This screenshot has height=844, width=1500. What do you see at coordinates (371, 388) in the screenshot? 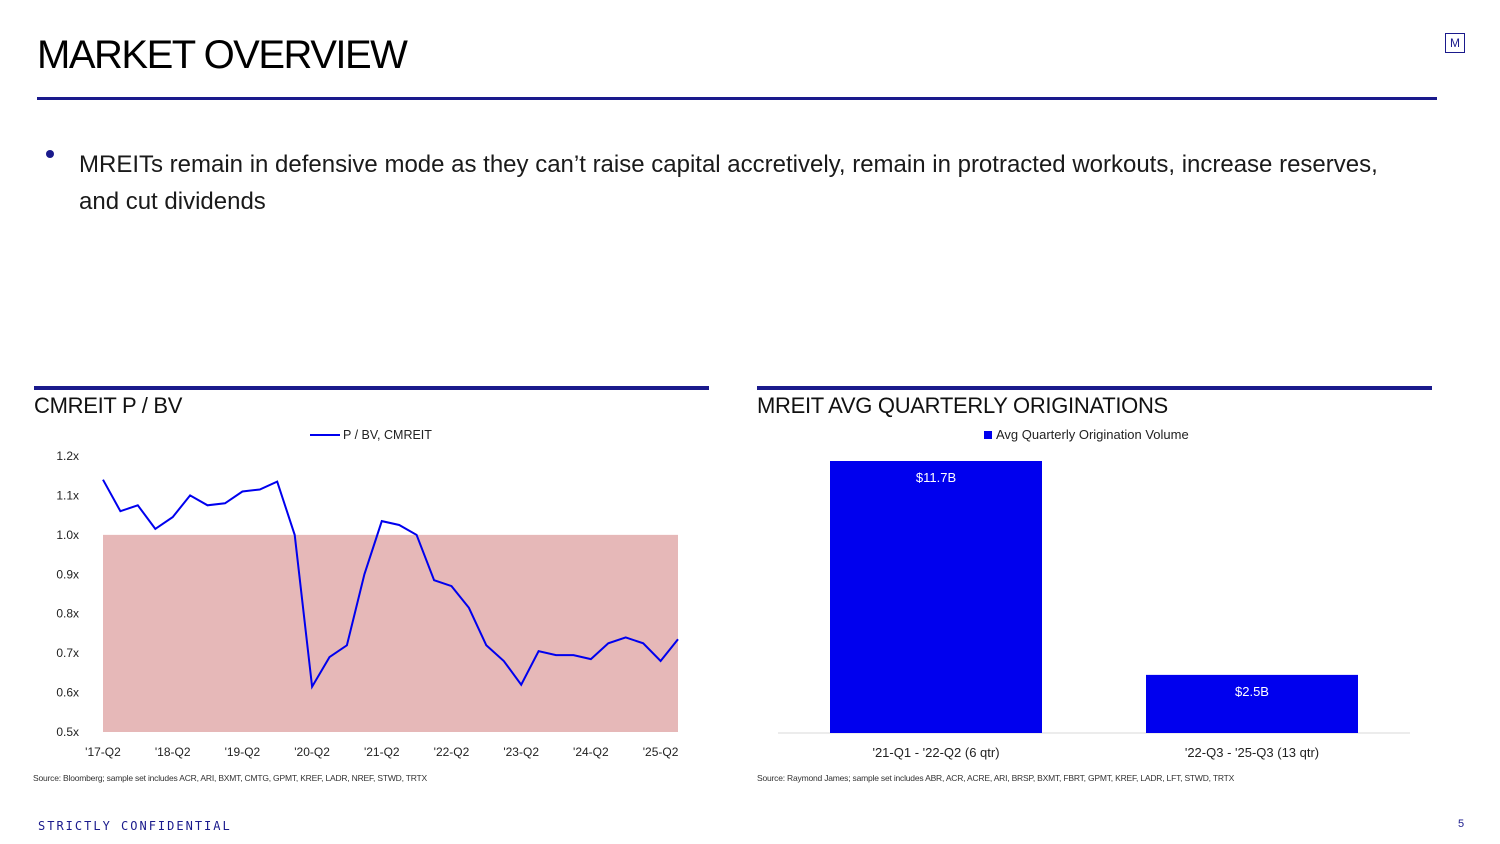
I see `left-section-divider` at bounding box center [371, 388].